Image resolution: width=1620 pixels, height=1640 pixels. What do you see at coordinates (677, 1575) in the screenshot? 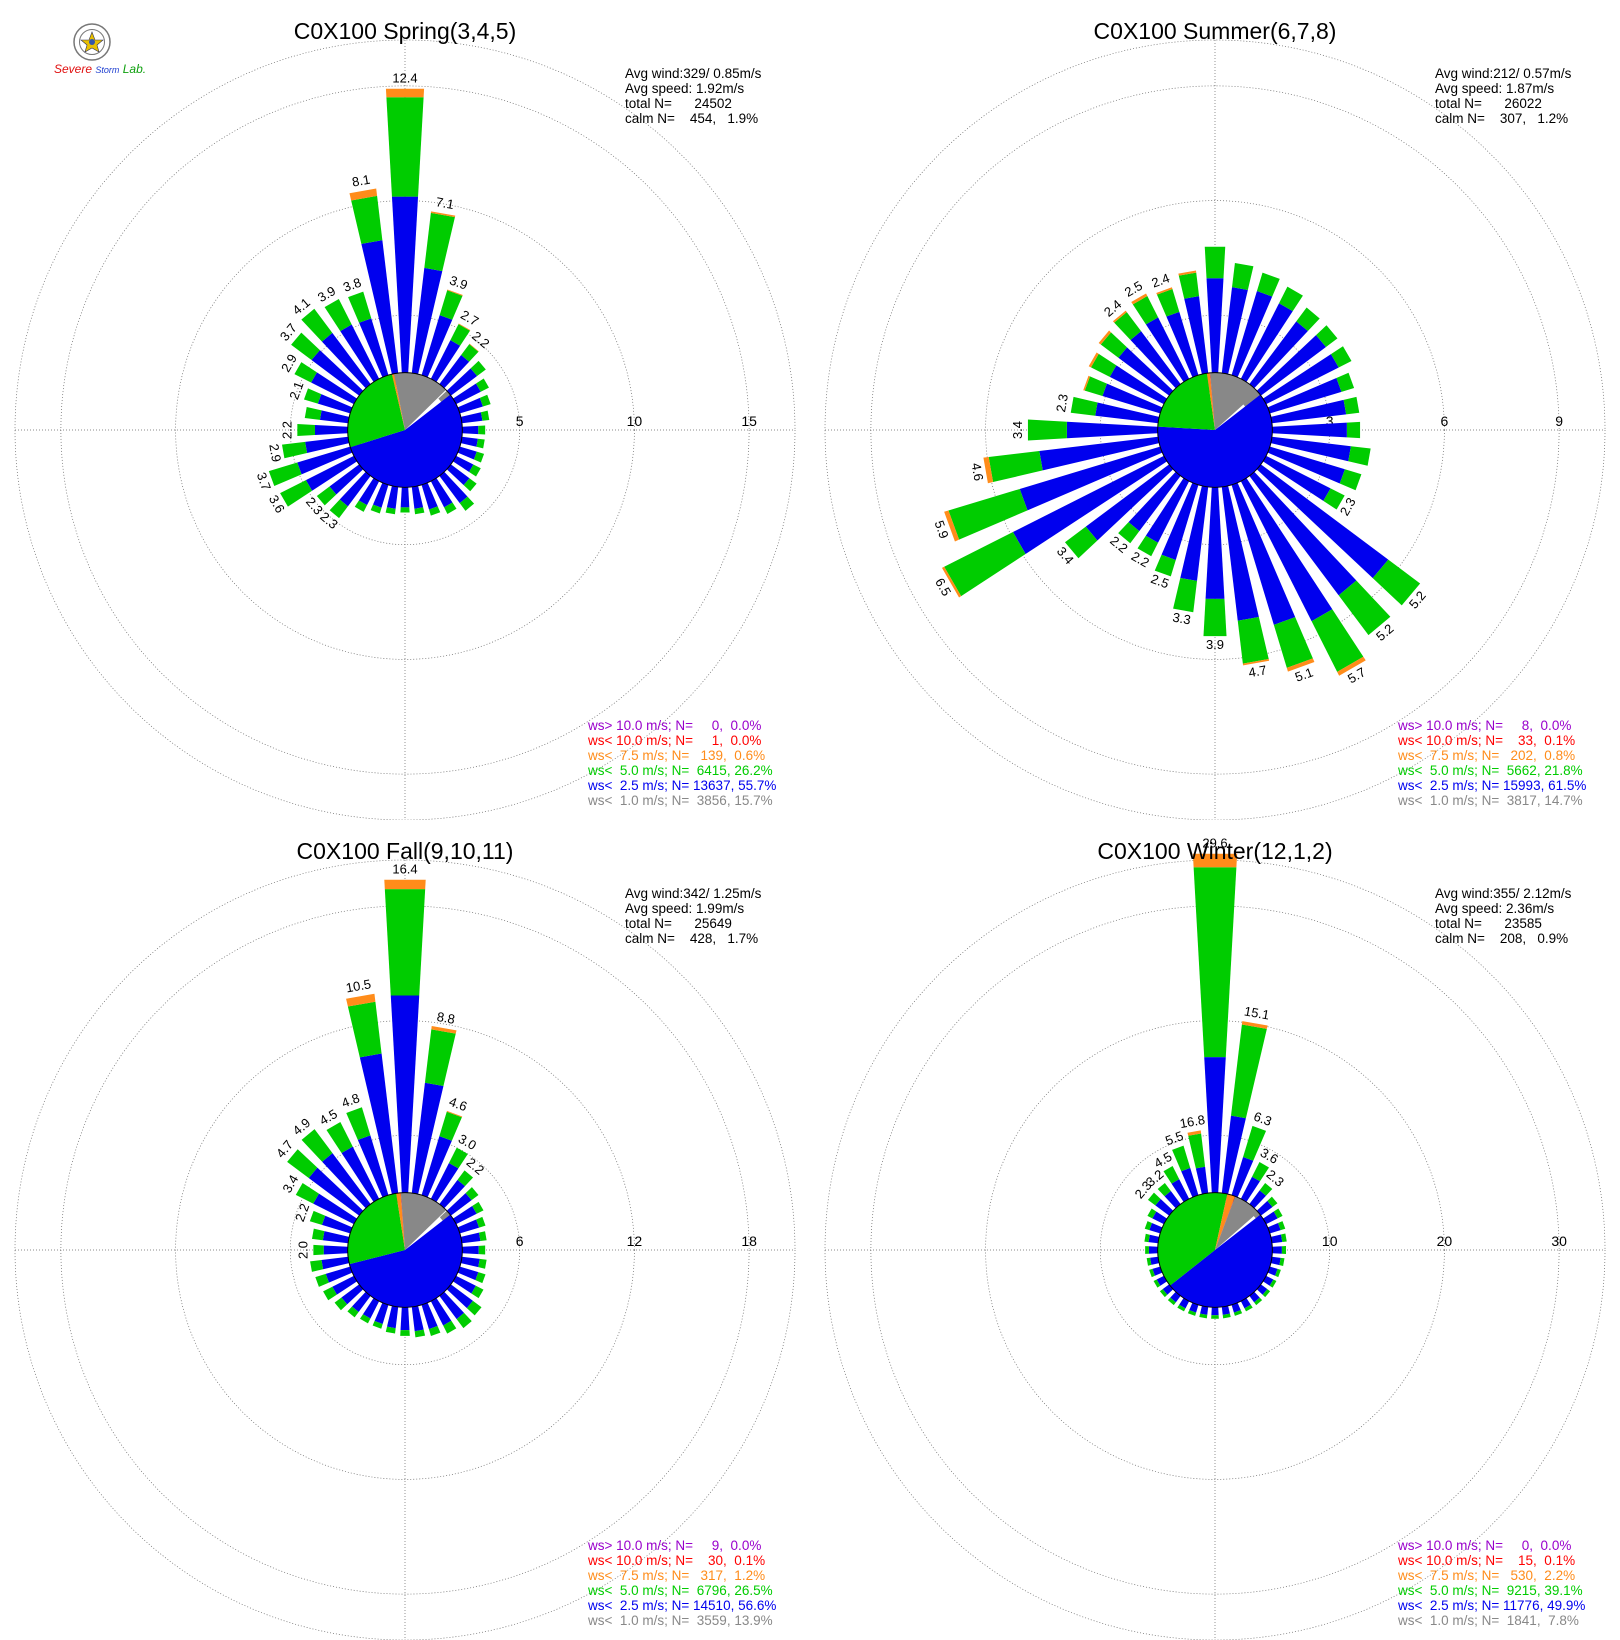
I see `legend-item-lt7_5: ws< 7.5 m/s; N= 317, 1.2%` at bounding box center [677, 1575].